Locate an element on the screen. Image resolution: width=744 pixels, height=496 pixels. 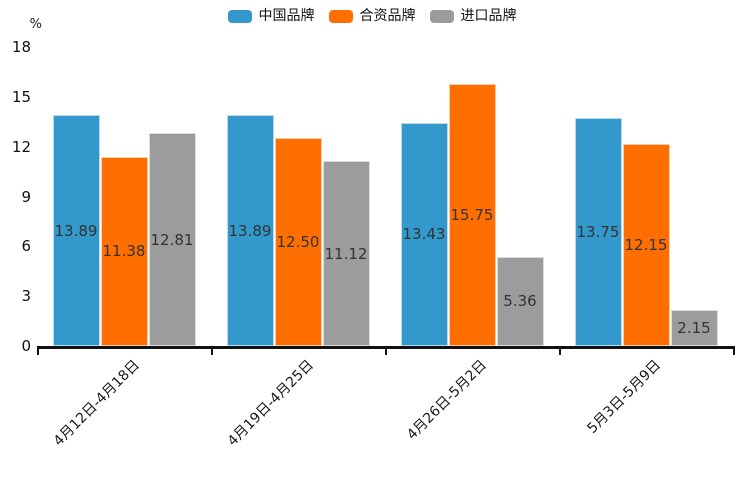
bar-合资品牌-3: 15.75 is located at coordinates (472, 215).